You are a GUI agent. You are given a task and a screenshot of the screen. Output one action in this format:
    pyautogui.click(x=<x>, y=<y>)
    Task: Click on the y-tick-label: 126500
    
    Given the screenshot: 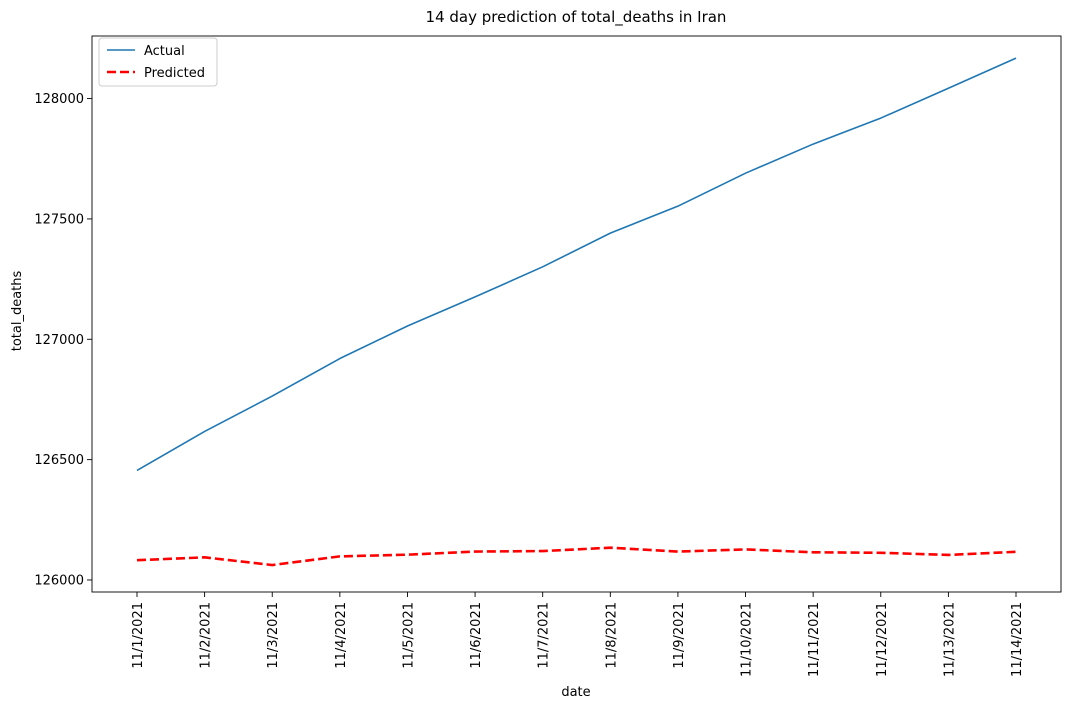 What is the action you would take?
    pyautogui.click(x=59, y=460)
    